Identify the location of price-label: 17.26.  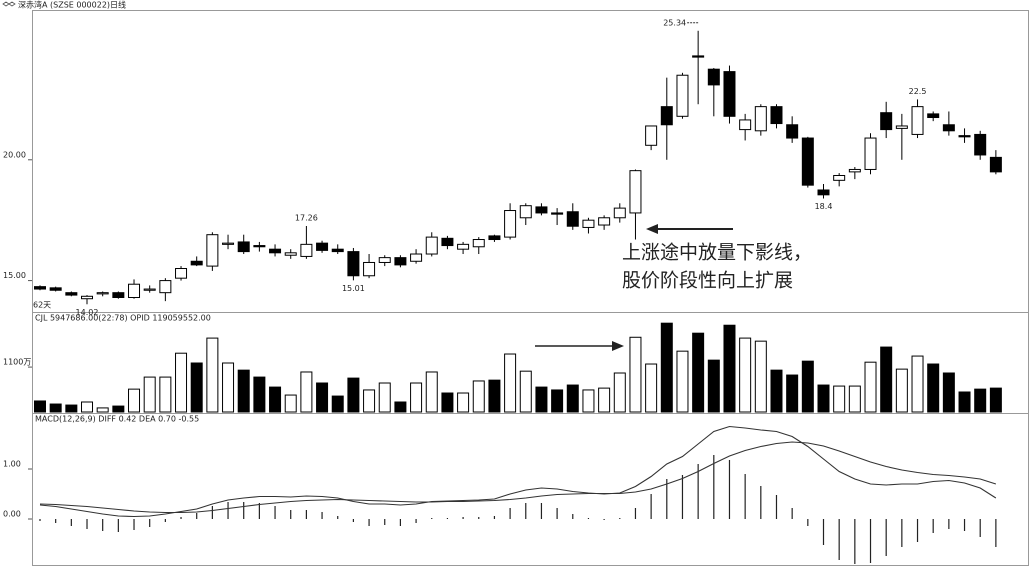
(306, 217).